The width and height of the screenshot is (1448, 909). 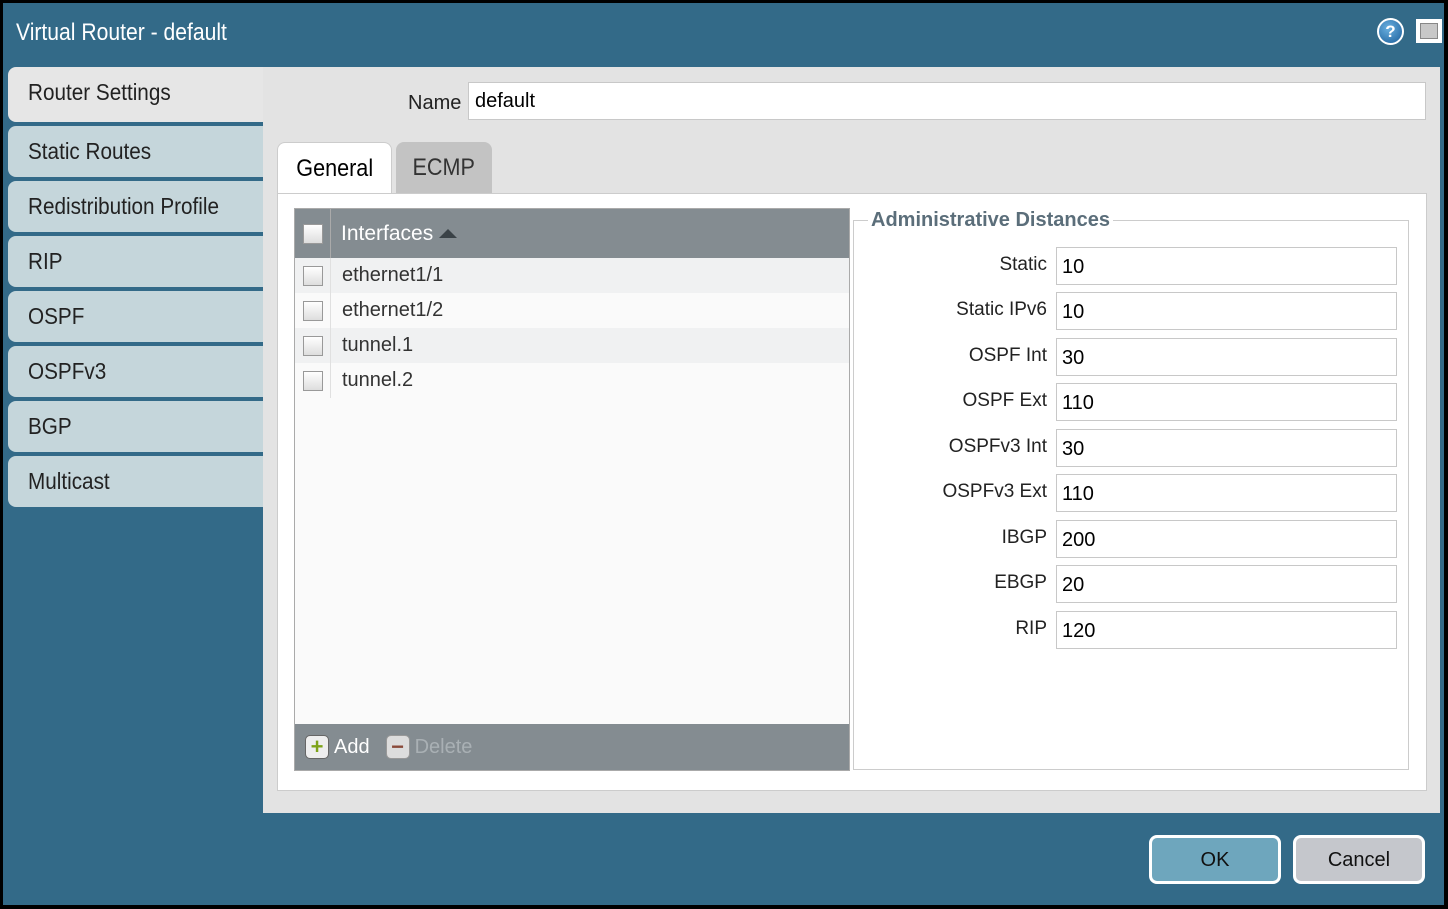 I want to click on static-ipv6-label: Static IPv6, so click(x=1001, y=309).